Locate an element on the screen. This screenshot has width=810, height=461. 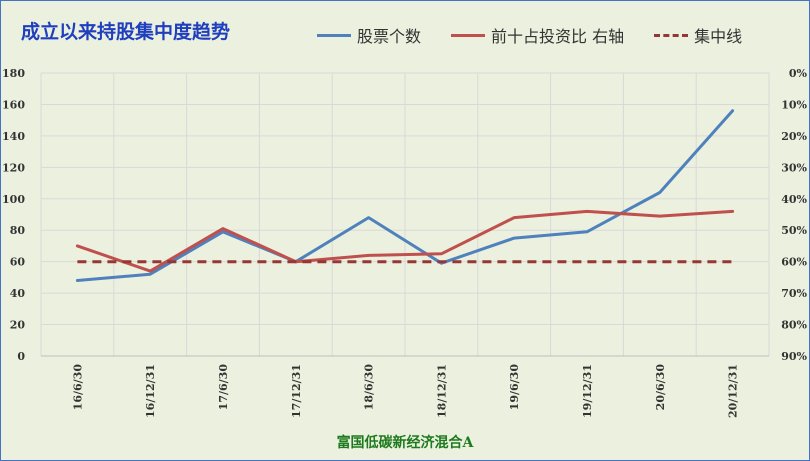
chart-title: 成立以来持股集中度趋势 is located at coordinates (126, 32).